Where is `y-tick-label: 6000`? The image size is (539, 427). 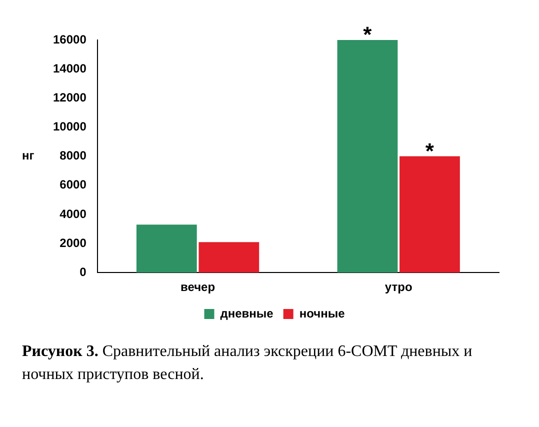
y-tick-label: 6000 is located at coordinates (73, 185).